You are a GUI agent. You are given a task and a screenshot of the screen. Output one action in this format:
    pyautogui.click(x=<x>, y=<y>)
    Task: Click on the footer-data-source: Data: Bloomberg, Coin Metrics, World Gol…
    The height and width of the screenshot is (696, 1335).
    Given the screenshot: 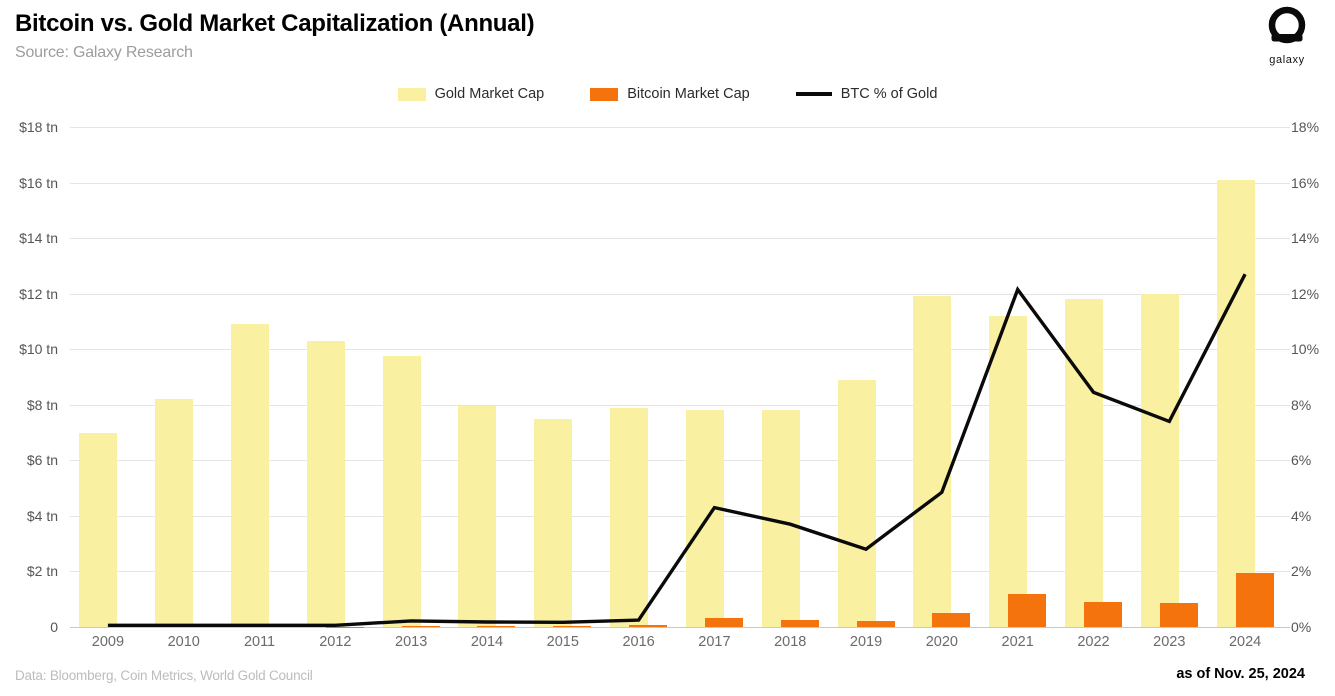 What is the action you would take?
    pyautogui.click(x=164, y=675)
    